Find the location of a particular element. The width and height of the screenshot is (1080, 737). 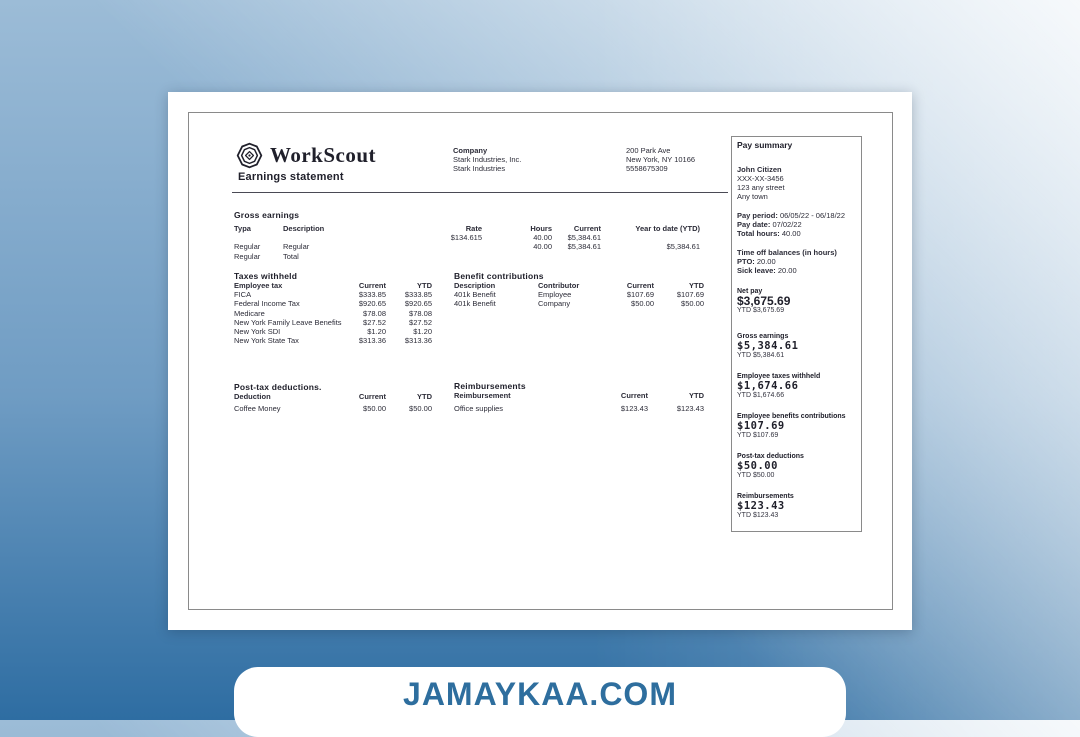

table-row: Regular Total is located at coordinates (266, 256).